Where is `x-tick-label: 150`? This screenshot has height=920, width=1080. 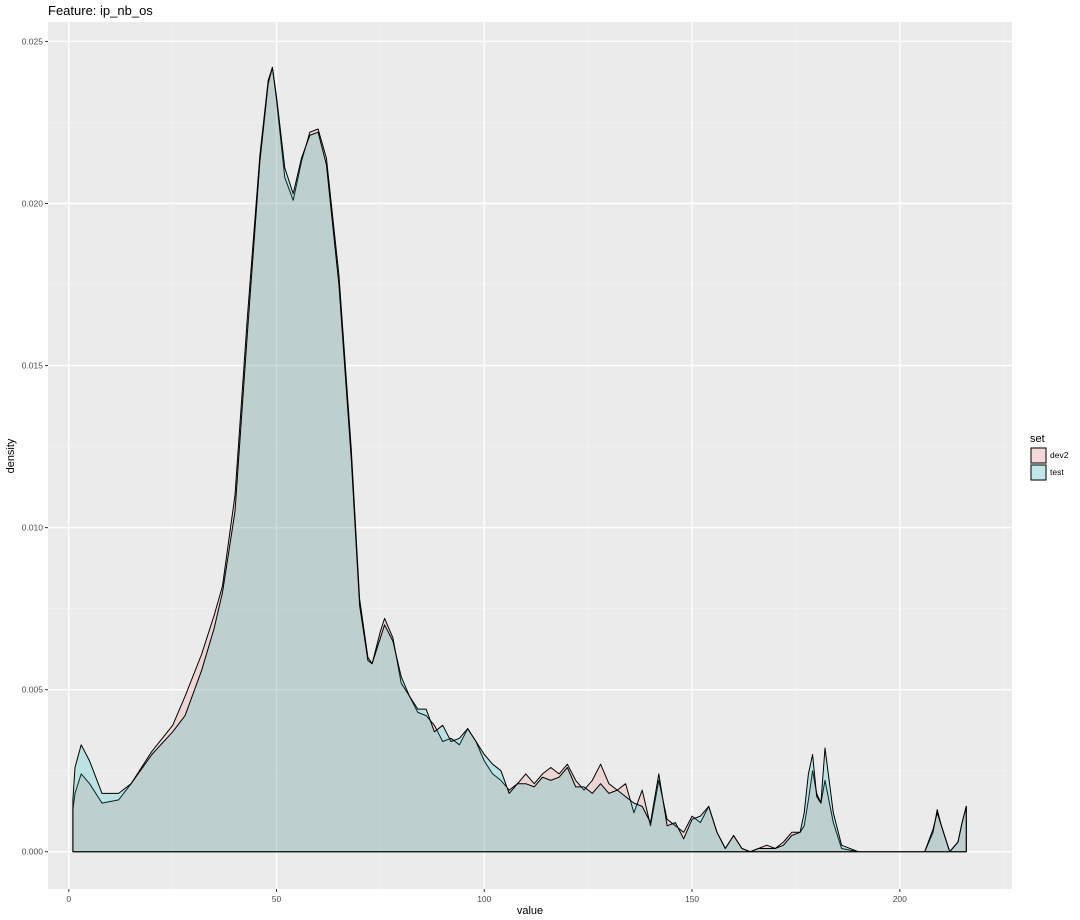
x-tick-label: 150 is located at coordinates (692, 899).